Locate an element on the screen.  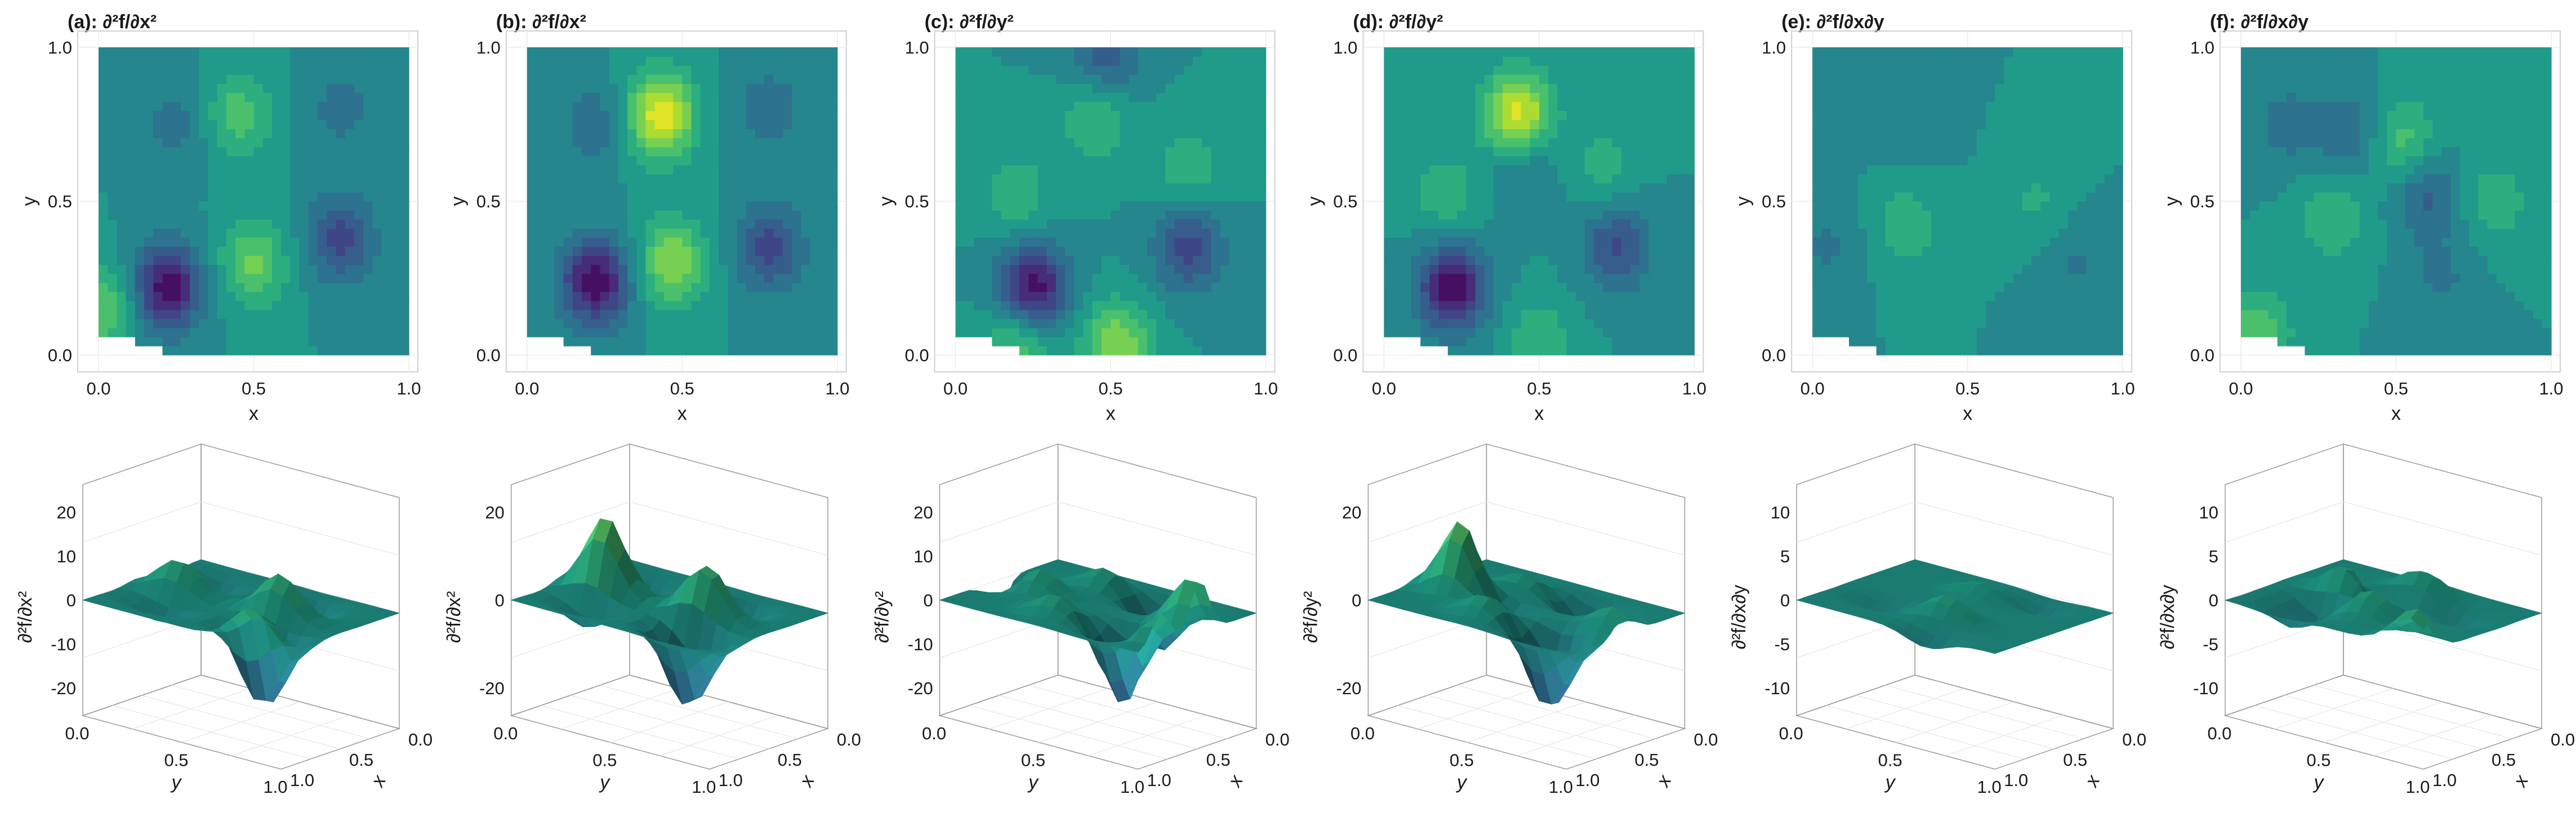
surface-mesh is located at coordinates (1098, 631).